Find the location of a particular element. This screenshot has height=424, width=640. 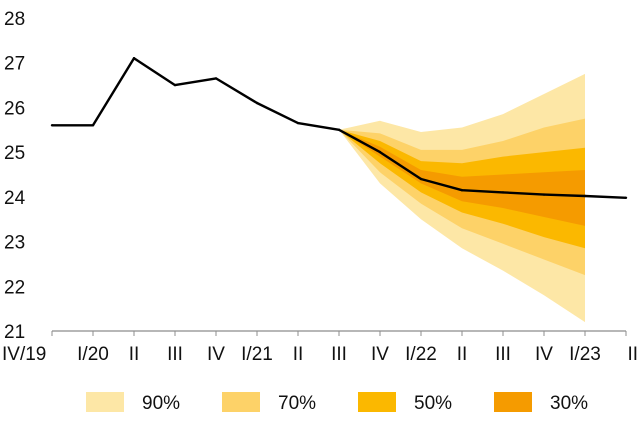

y-tick-label: 24 is located at coordinates (15, 198).